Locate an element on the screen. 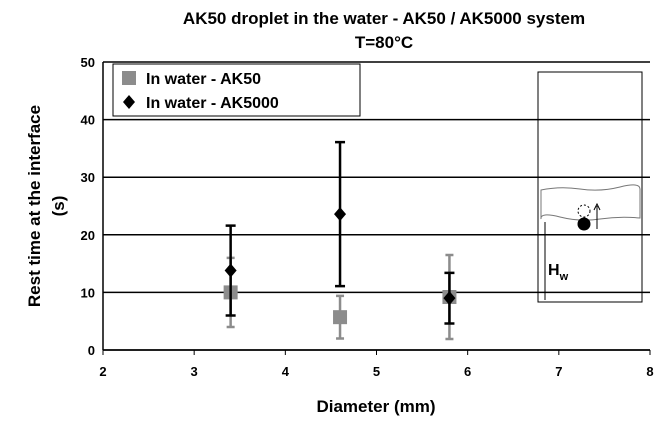  y-tick-label: 10 is located at coordinates (88, 292).